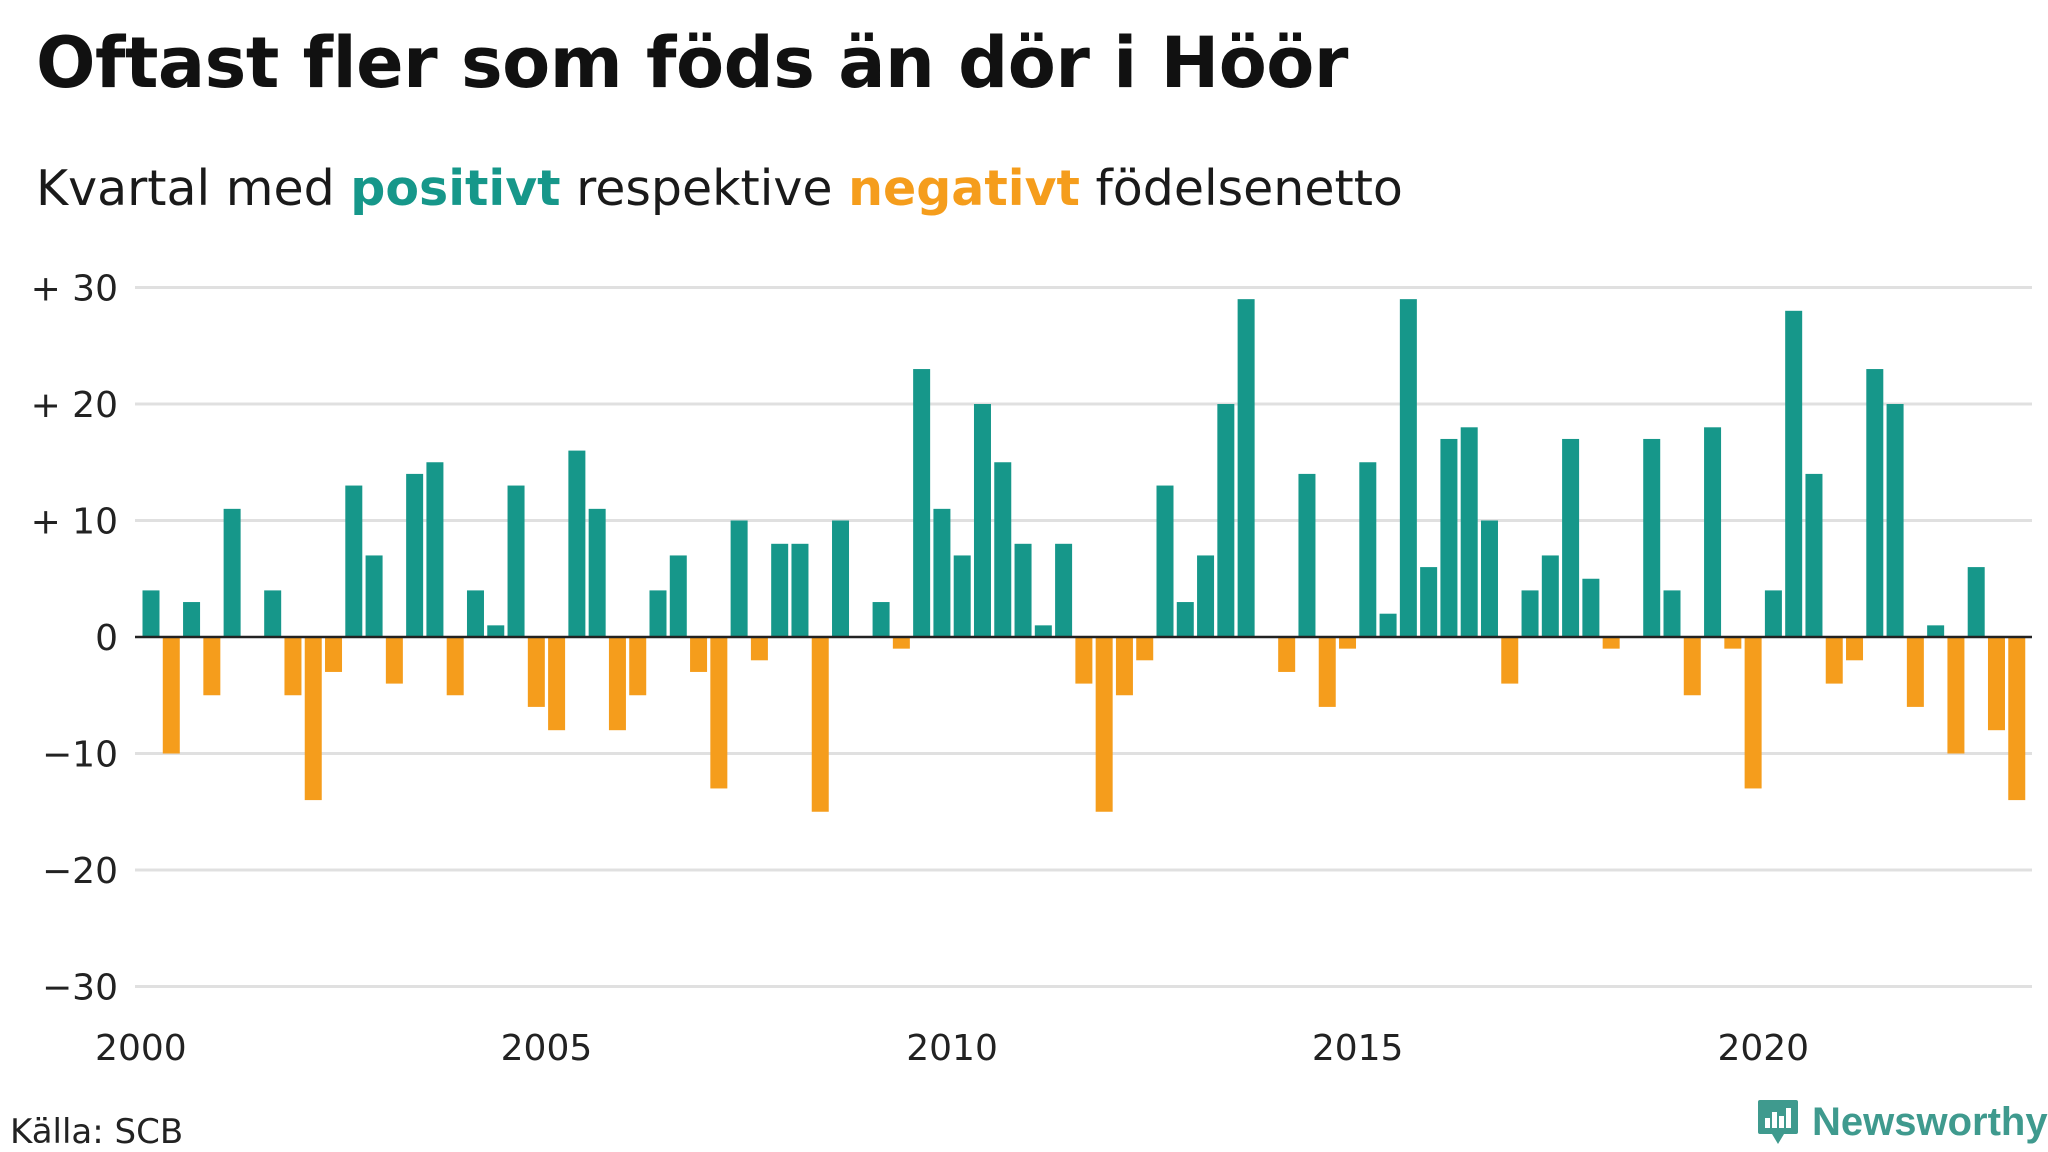 The height and width of the screenshot is (1152, 2048). What do you see at coordinates (547, 1048) in the screenshot?
I see `x-tick-label: 2005` at bounding box center [547, 1048].